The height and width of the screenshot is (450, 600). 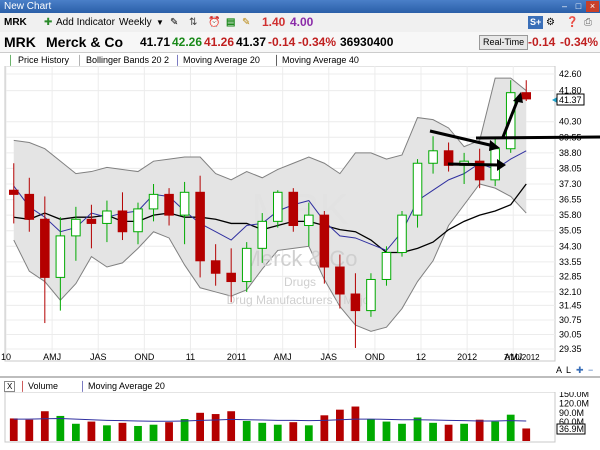 I want to click on legend-price-history: Price History, so click(x=44, y=60).